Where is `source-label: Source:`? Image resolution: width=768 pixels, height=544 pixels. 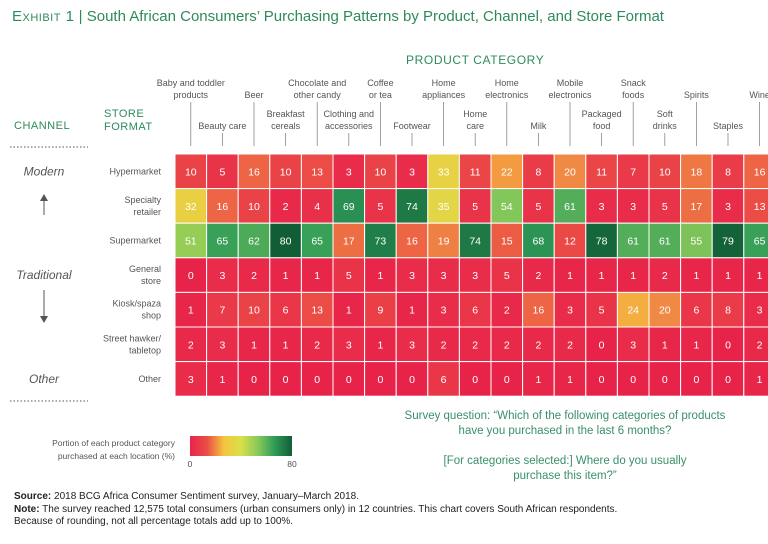 source-label: Source: is located at coordinates (33, 496).